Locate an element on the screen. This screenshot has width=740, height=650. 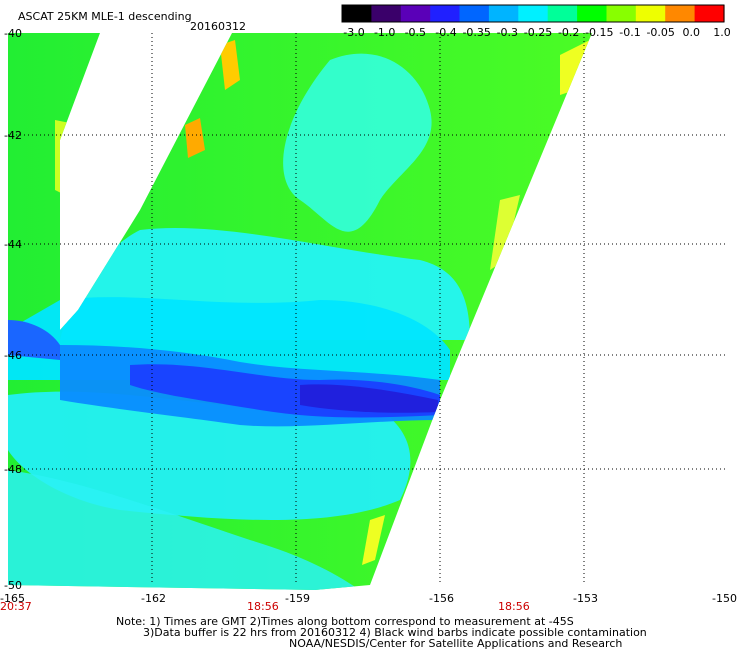
lon-label: -153 is located at coordinates (585, 598).